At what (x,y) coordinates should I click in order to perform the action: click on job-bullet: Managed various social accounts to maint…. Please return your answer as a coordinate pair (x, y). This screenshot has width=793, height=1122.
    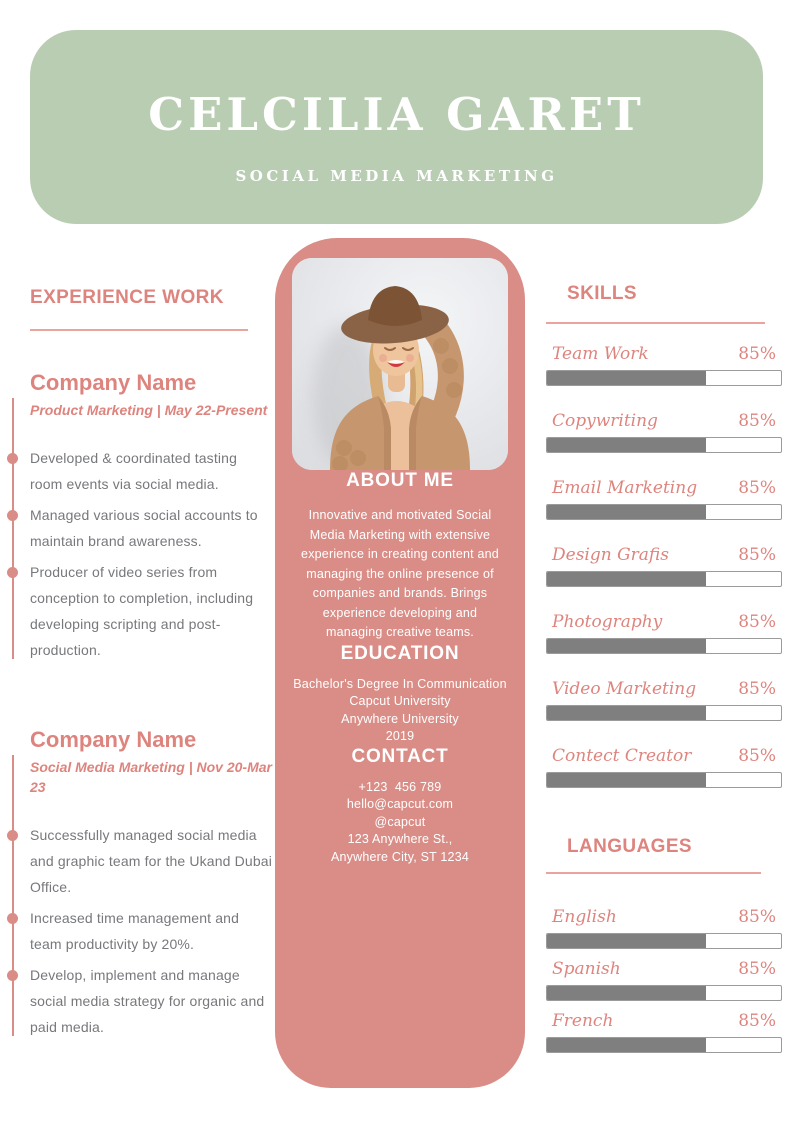
    Looking at the image, I should click on (139, 528).